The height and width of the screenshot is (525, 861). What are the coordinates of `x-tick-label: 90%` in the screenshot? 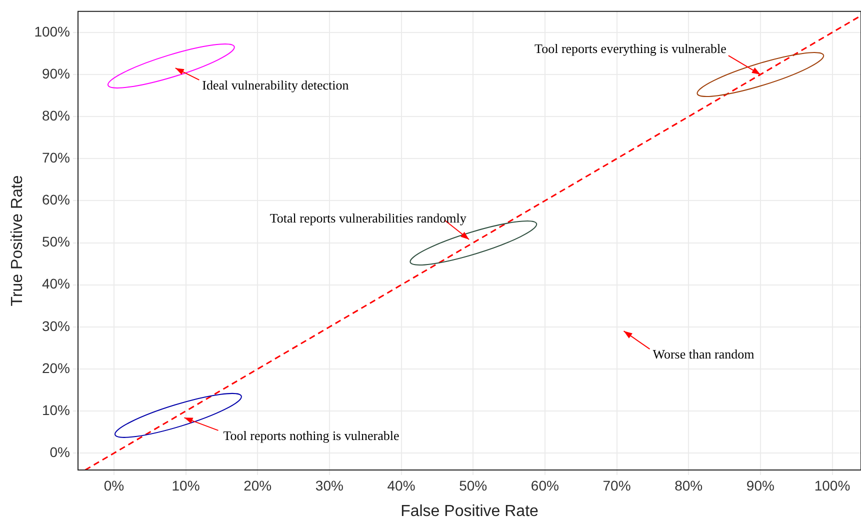 It's located at (760, 485).